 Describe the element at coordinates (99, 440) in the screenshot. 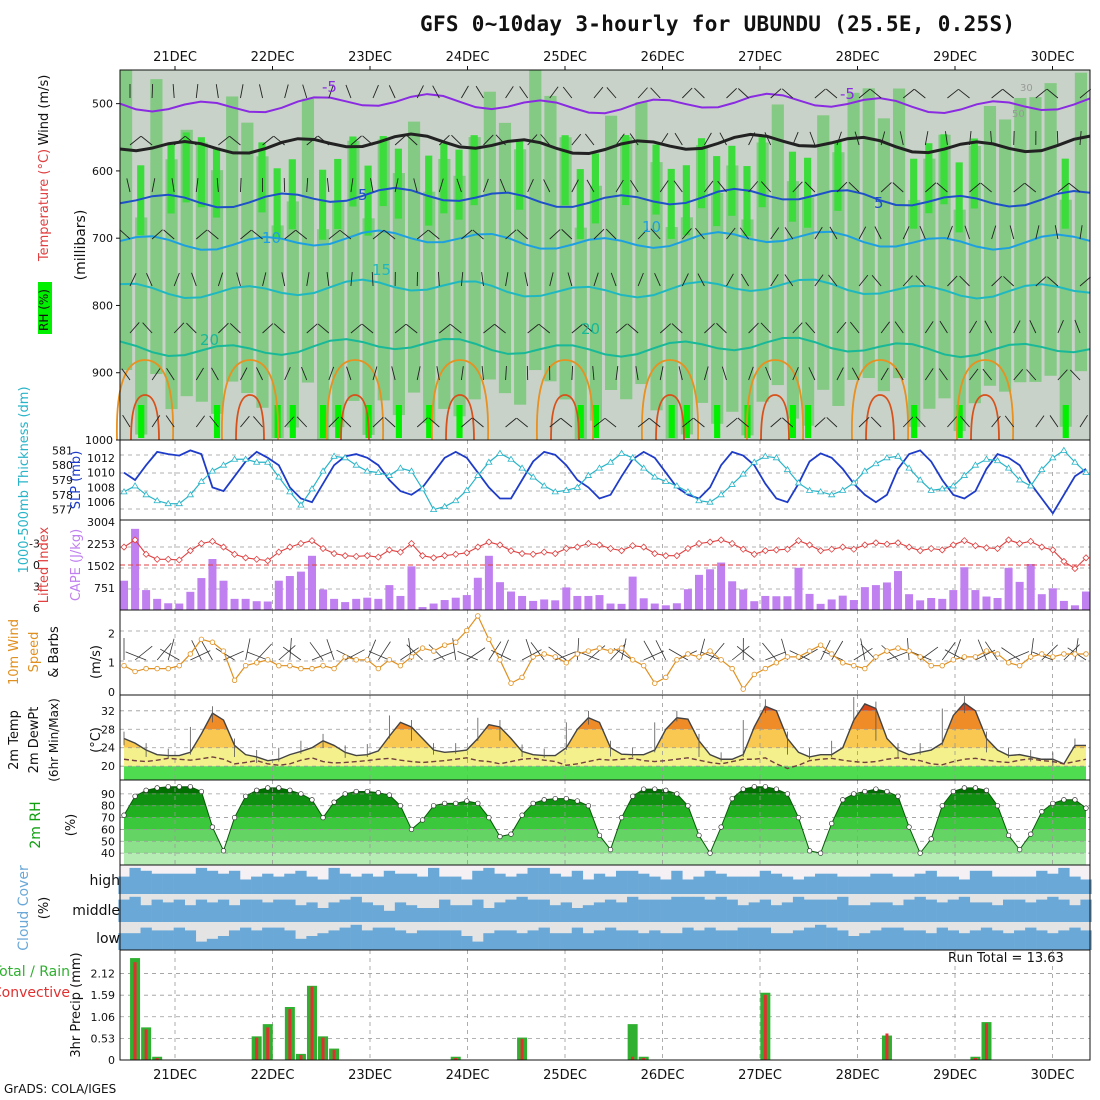

I see `pressure-tick-label: 1000` at that location.